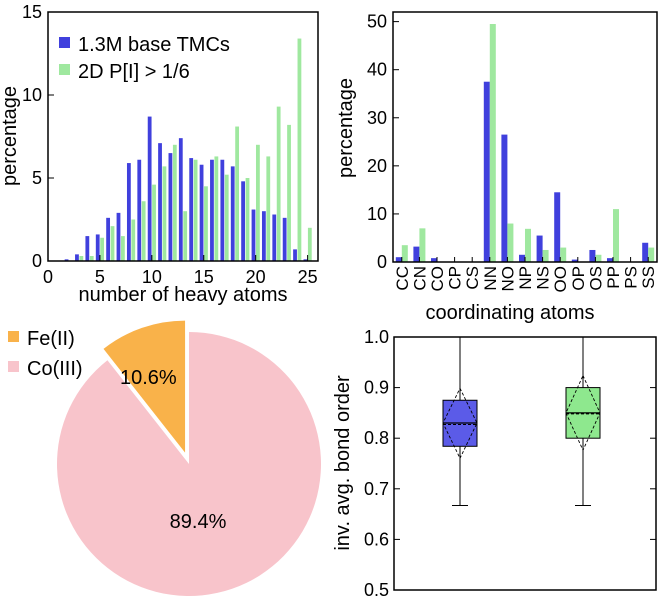  Describe the element at coordinates (419, 278) in the screenshot. I see `x-tick-label: CN` at that location.